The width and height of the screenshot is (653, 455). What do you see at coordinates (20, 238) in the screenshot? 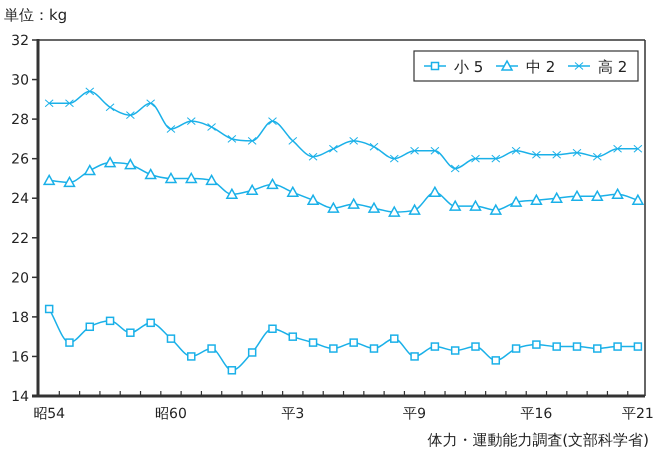
I see `y-tick-label: 22` at bounding box center [20, 238].